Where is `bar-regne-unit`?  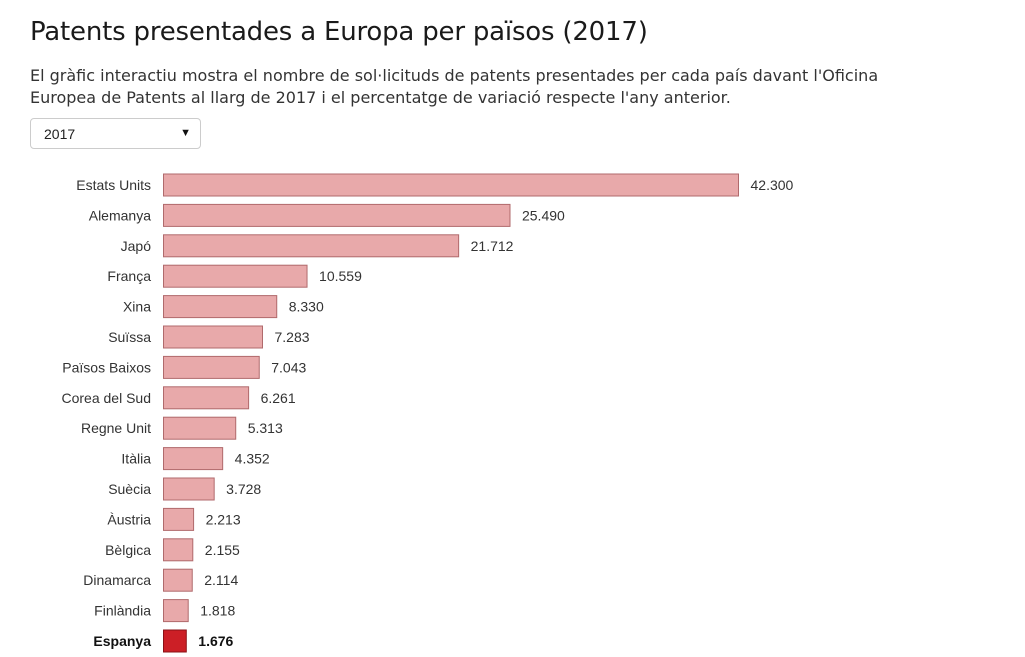 bar-regne-unit is located at coordinates (200, 428).